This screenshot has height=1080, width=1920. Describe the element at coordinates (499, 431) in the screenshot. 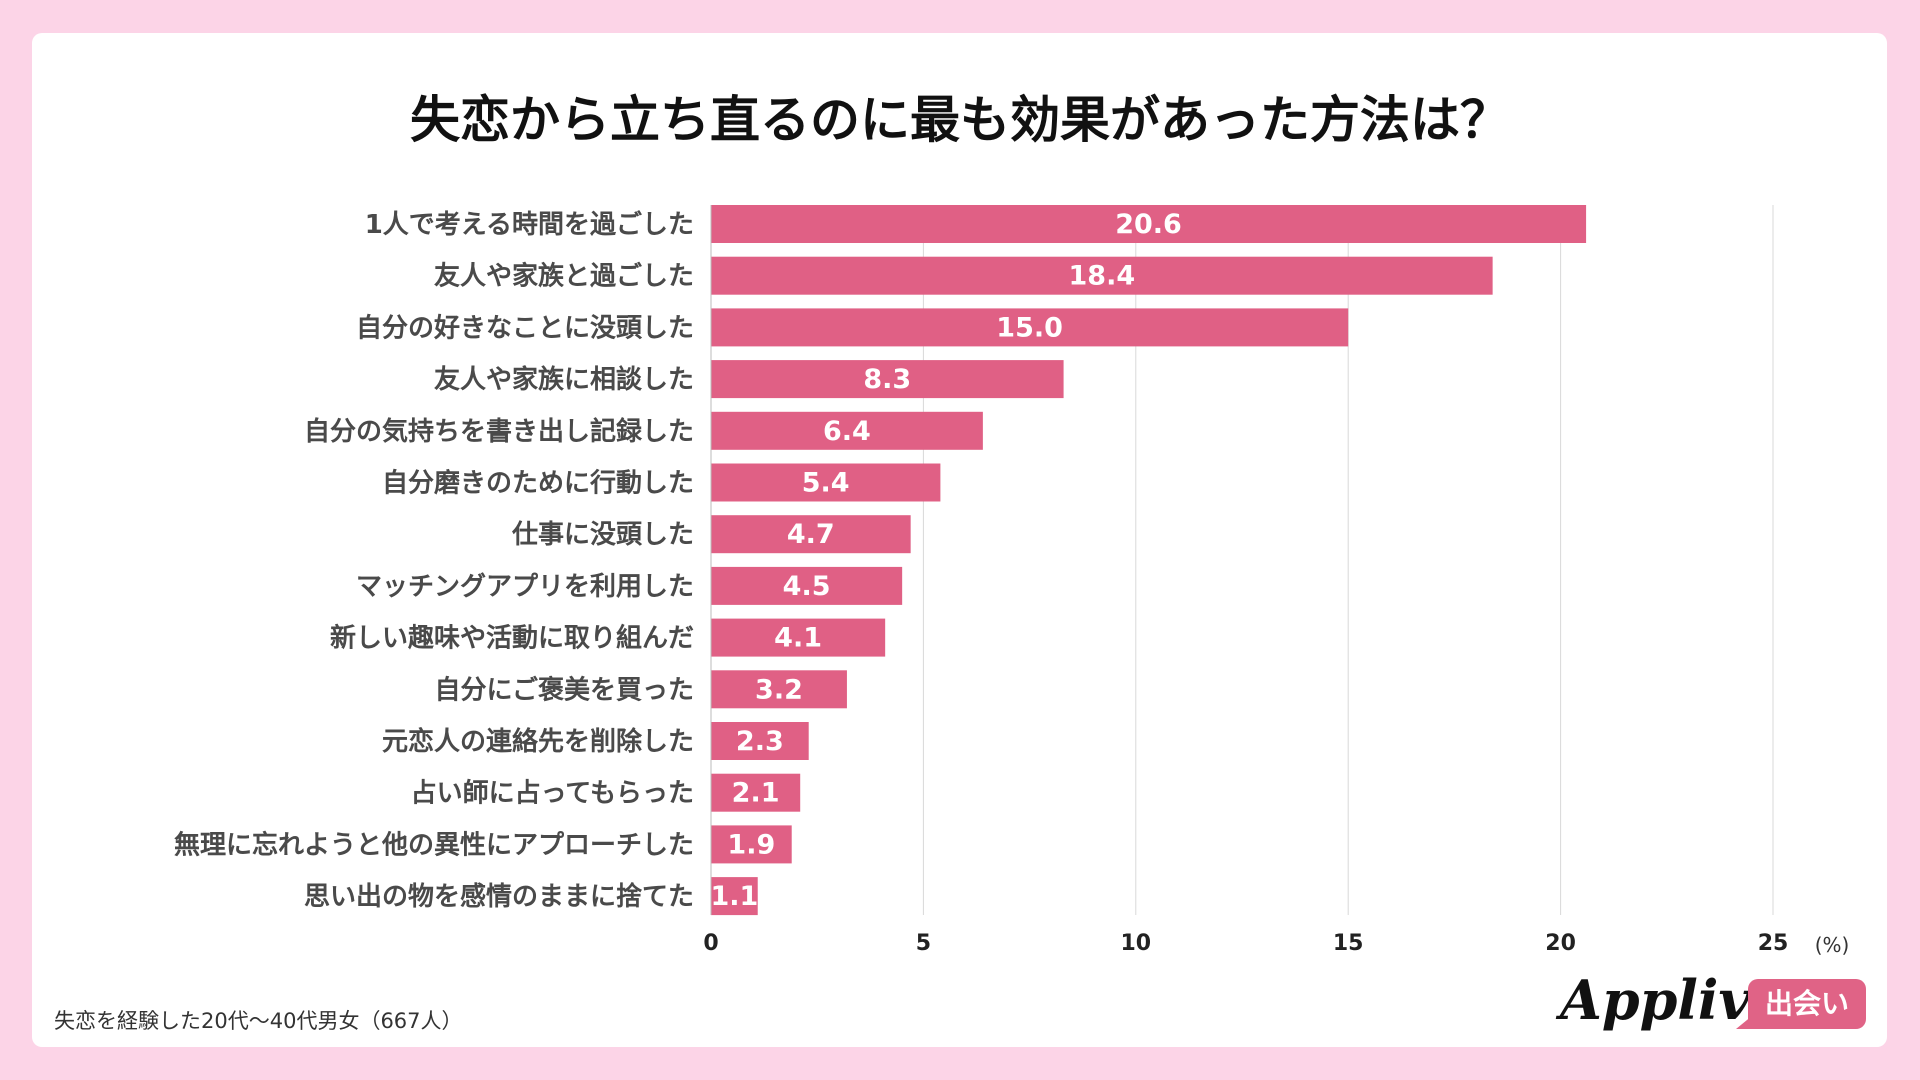

I see `category-label: 自分の気持ちを書き出し記録した` at that location.